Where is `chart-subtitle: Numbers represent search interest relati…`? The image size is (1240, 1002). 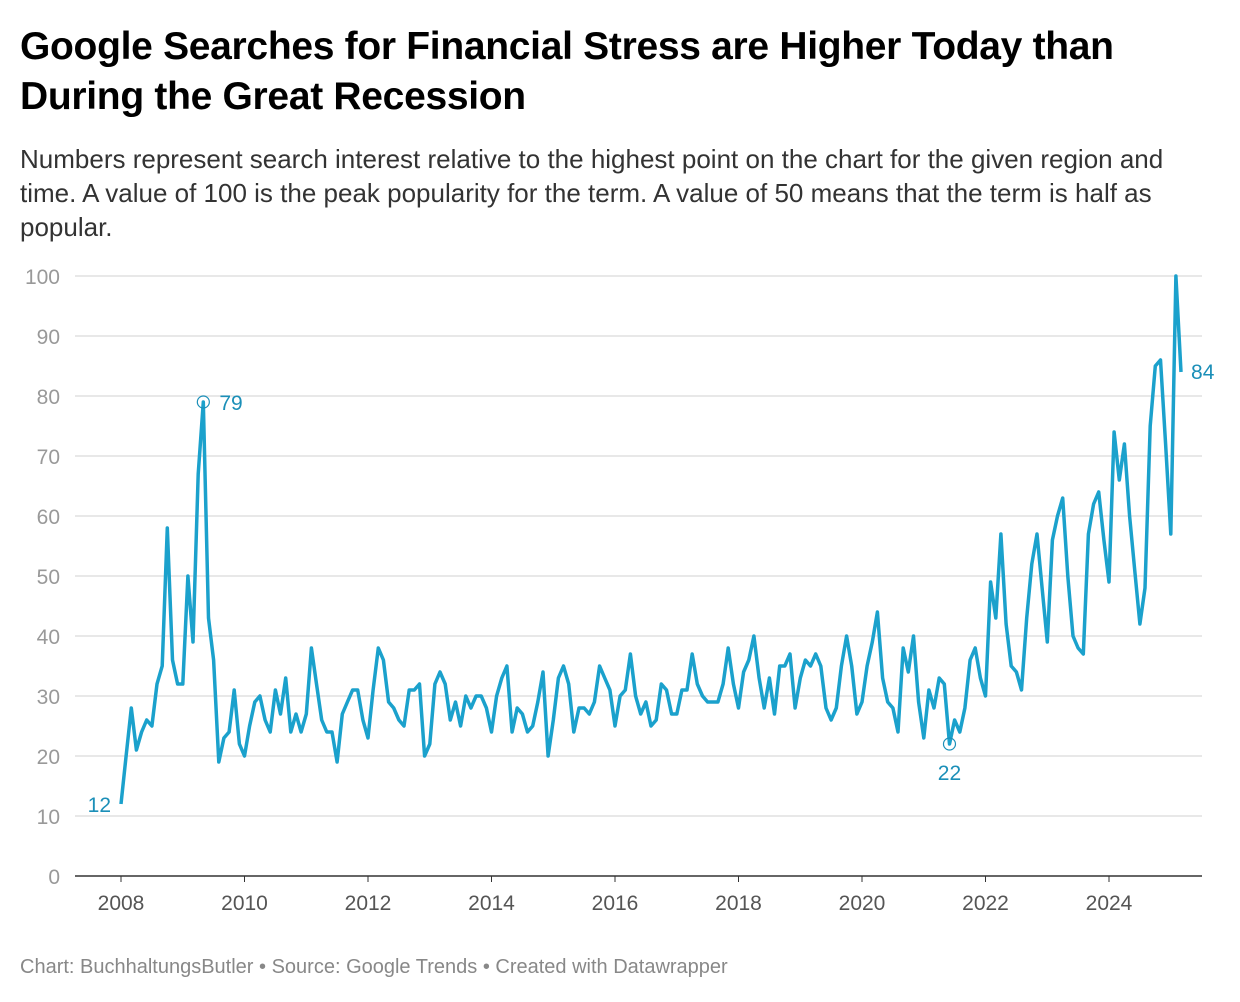 chart-subtitle: Numbers represent search interest relati… is located at coordinates (592, 193).